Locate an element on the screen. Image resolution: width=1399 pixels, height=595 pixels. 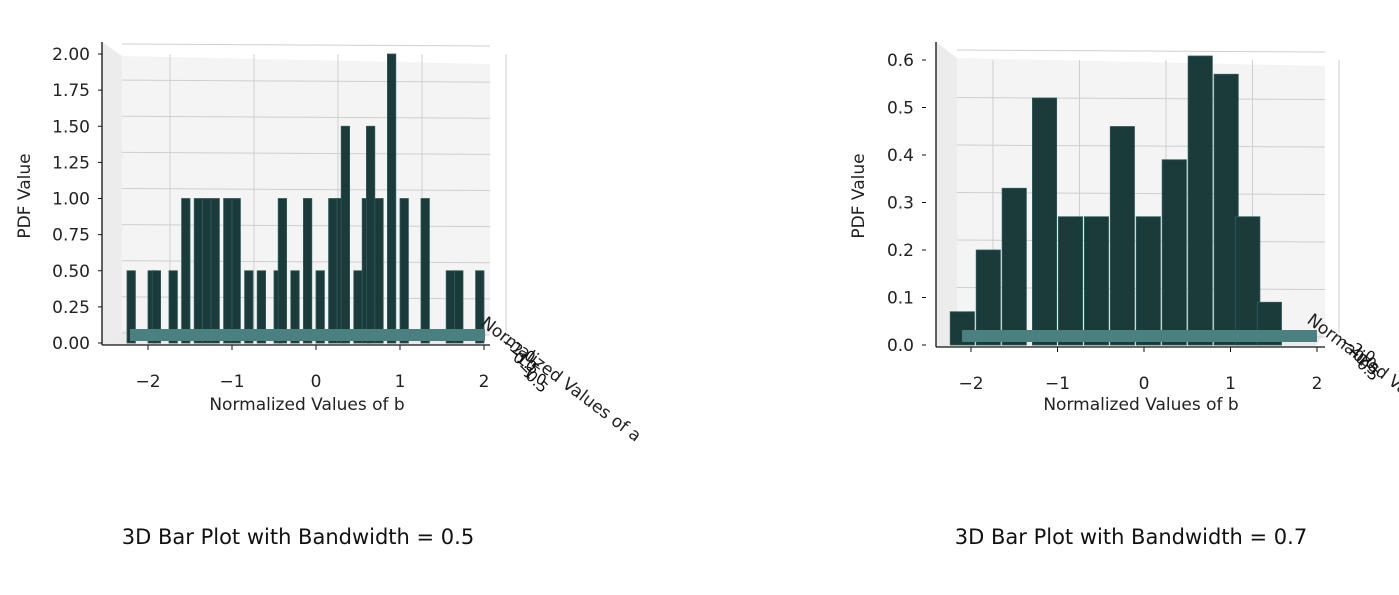
chart-title: 3D Bar Plot with Bandwidth = 0.7 is located at coordinates (1131, 537).